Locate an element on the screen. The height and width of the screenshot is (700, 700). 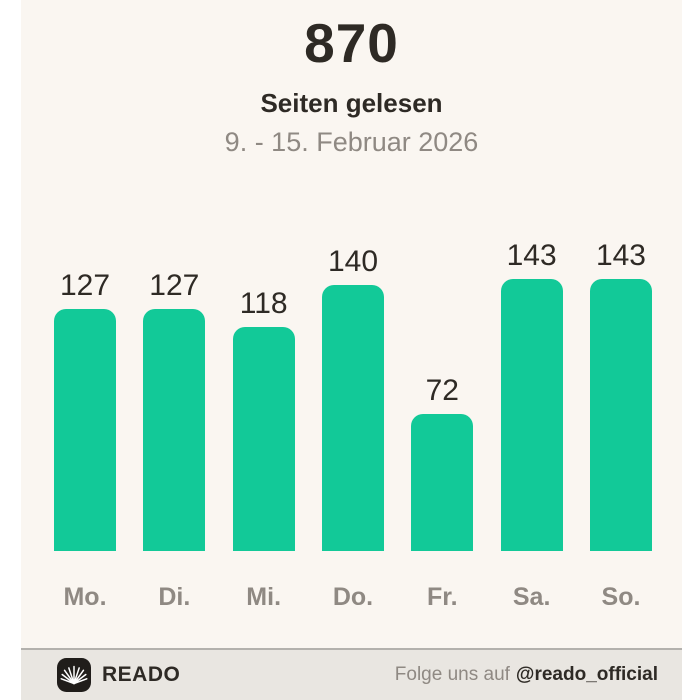
follow-prefix: Folge uns auf is located at coordinates (452, 674).